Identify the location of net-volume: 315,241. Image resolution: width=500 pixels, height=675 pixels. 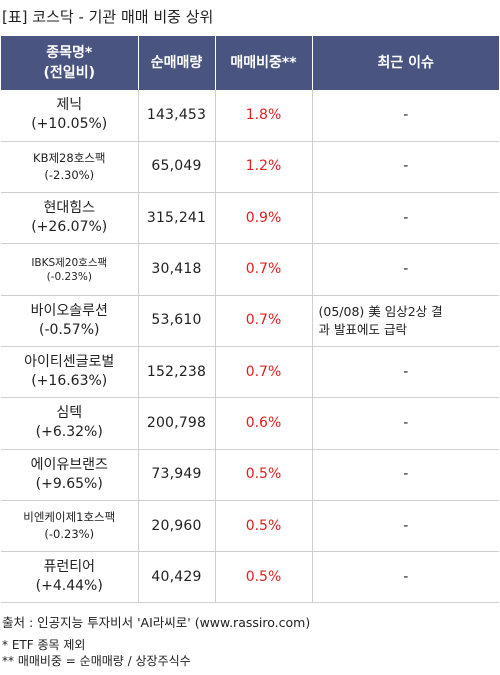
(177, 218).